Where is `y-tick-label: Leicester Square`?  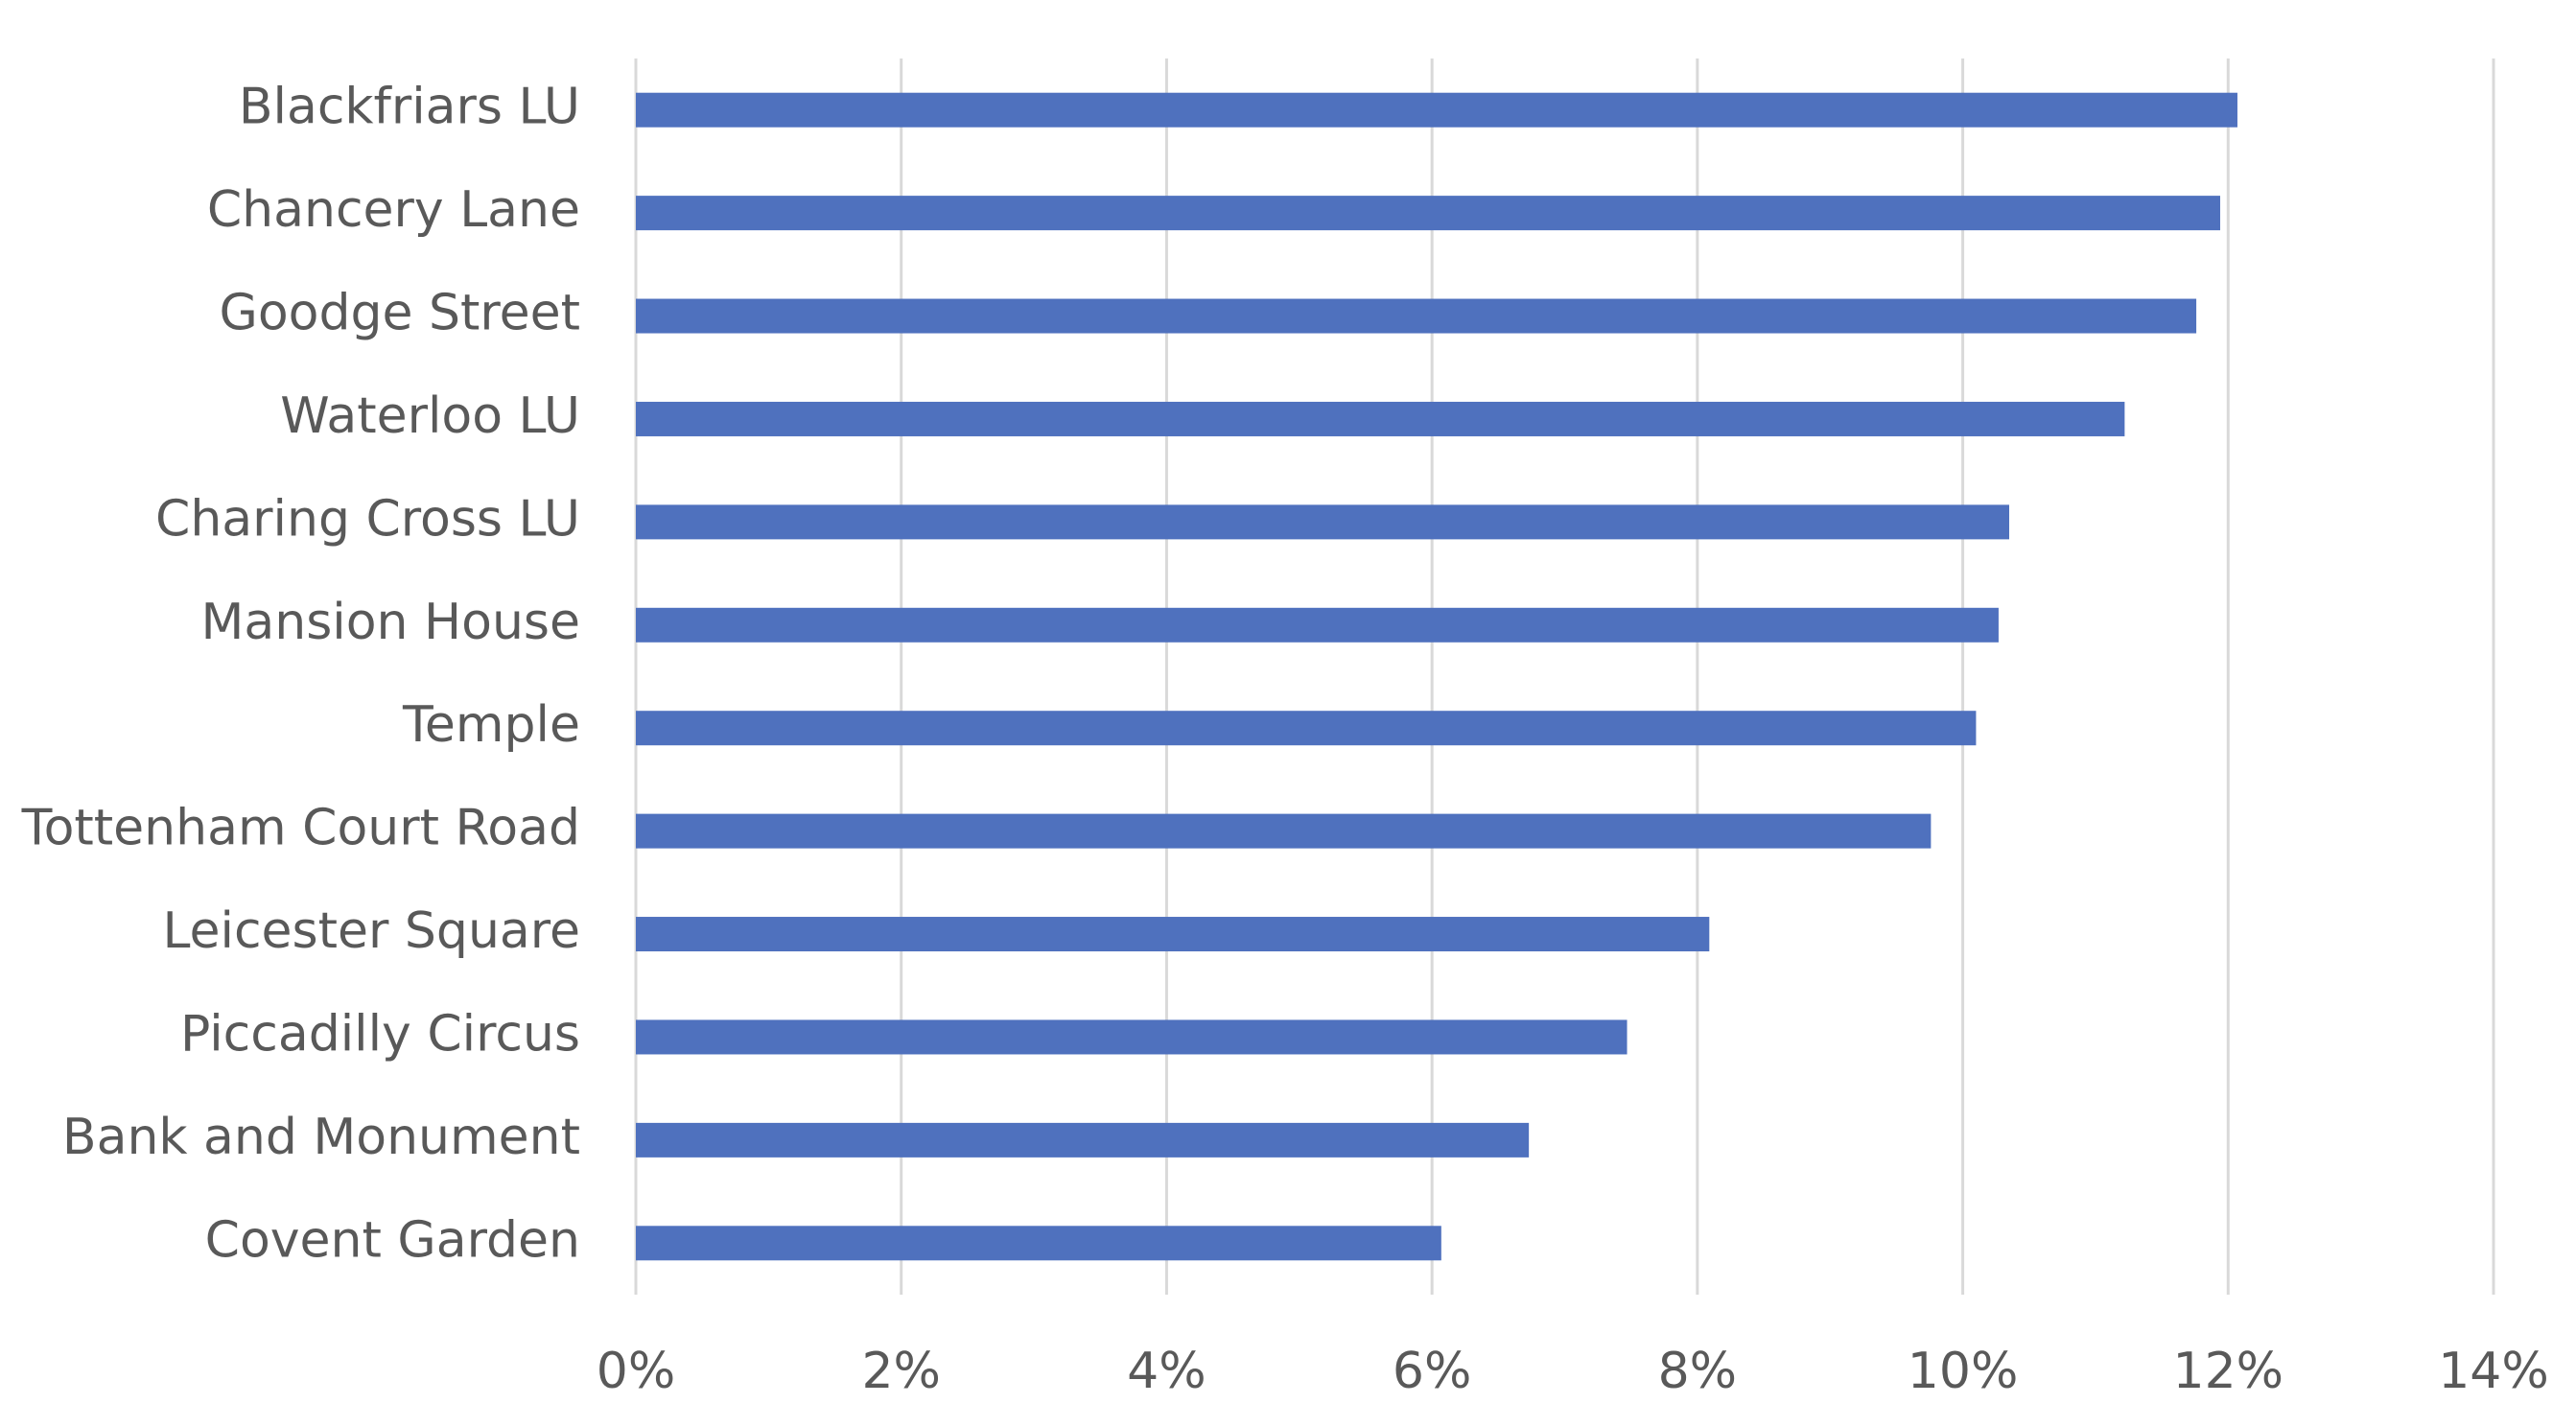
y-tick-label: Leicester Square is located at coordinates (371, 931).